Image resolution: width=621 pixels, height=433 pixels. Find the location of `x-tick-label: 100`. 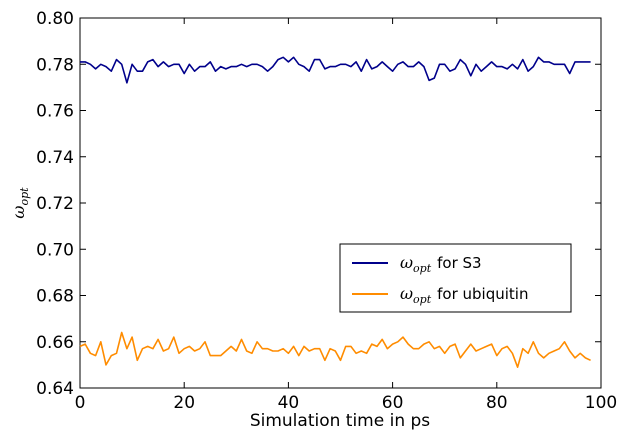

x-tick-label: 100 is located at coordinates (601, 403).